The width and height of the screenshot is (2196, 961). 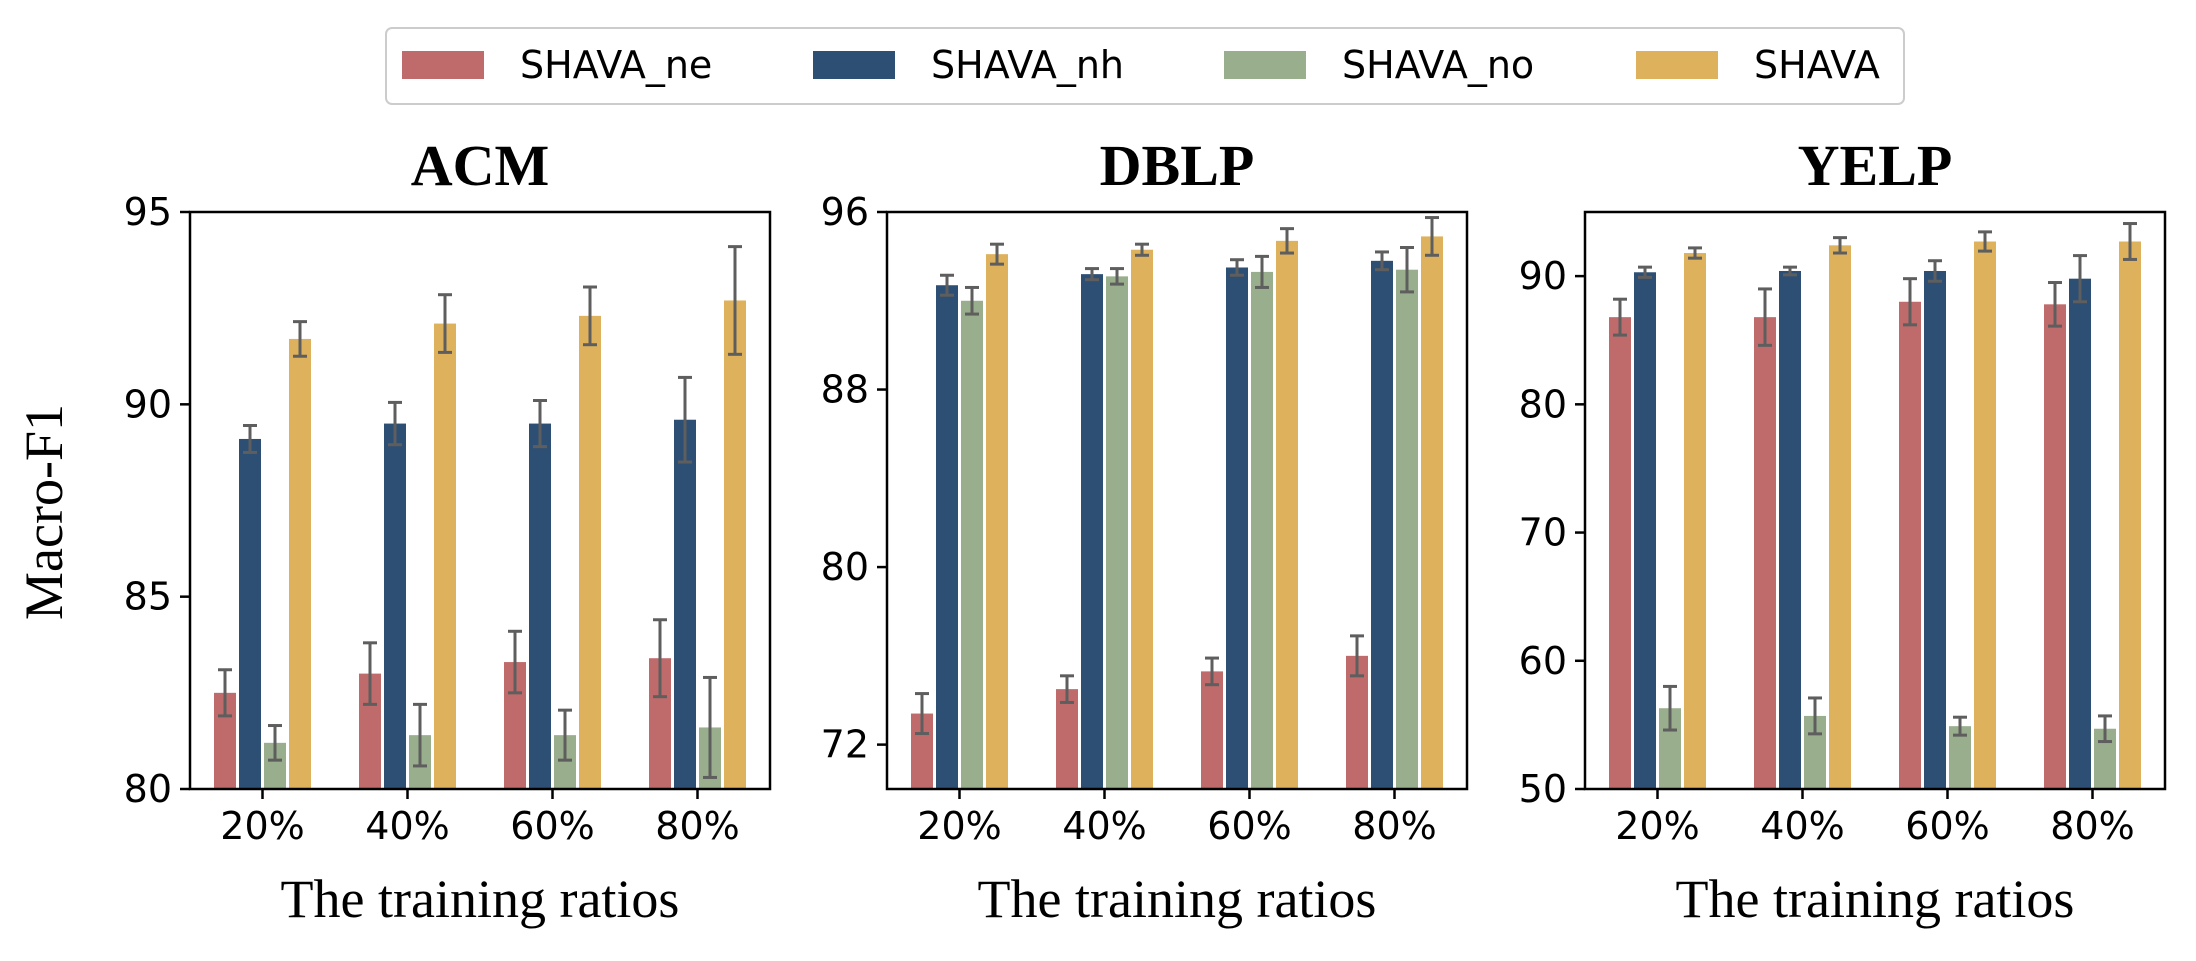 What do you see at coordinates (1875, 165) in the screenshot?
I see `panel-title: YELP` at bounding box center [1875, 165].